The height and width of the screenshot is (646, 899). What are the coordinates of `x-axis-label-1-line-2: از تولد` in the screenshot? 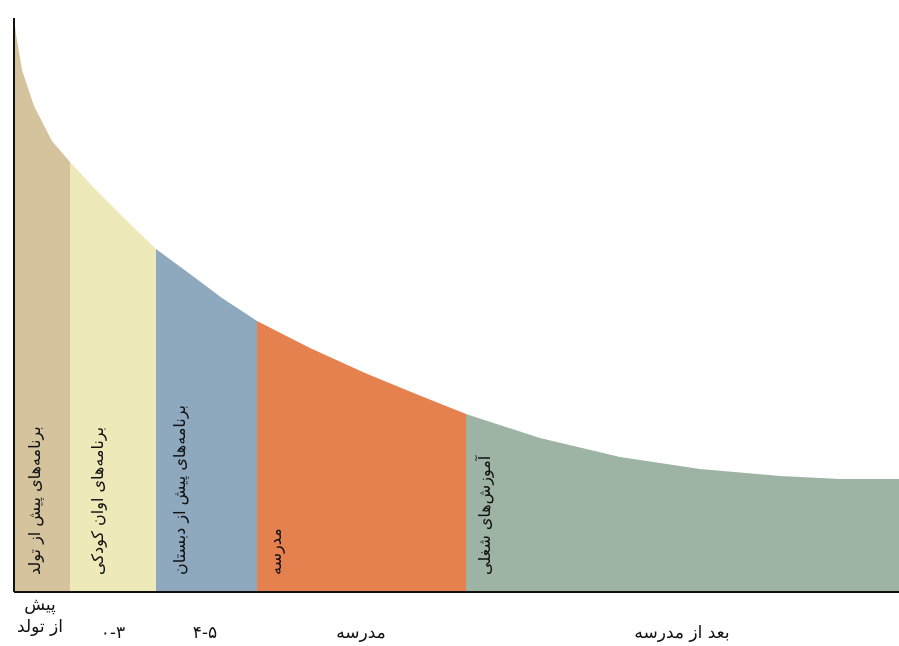 It's located at (40, 627).